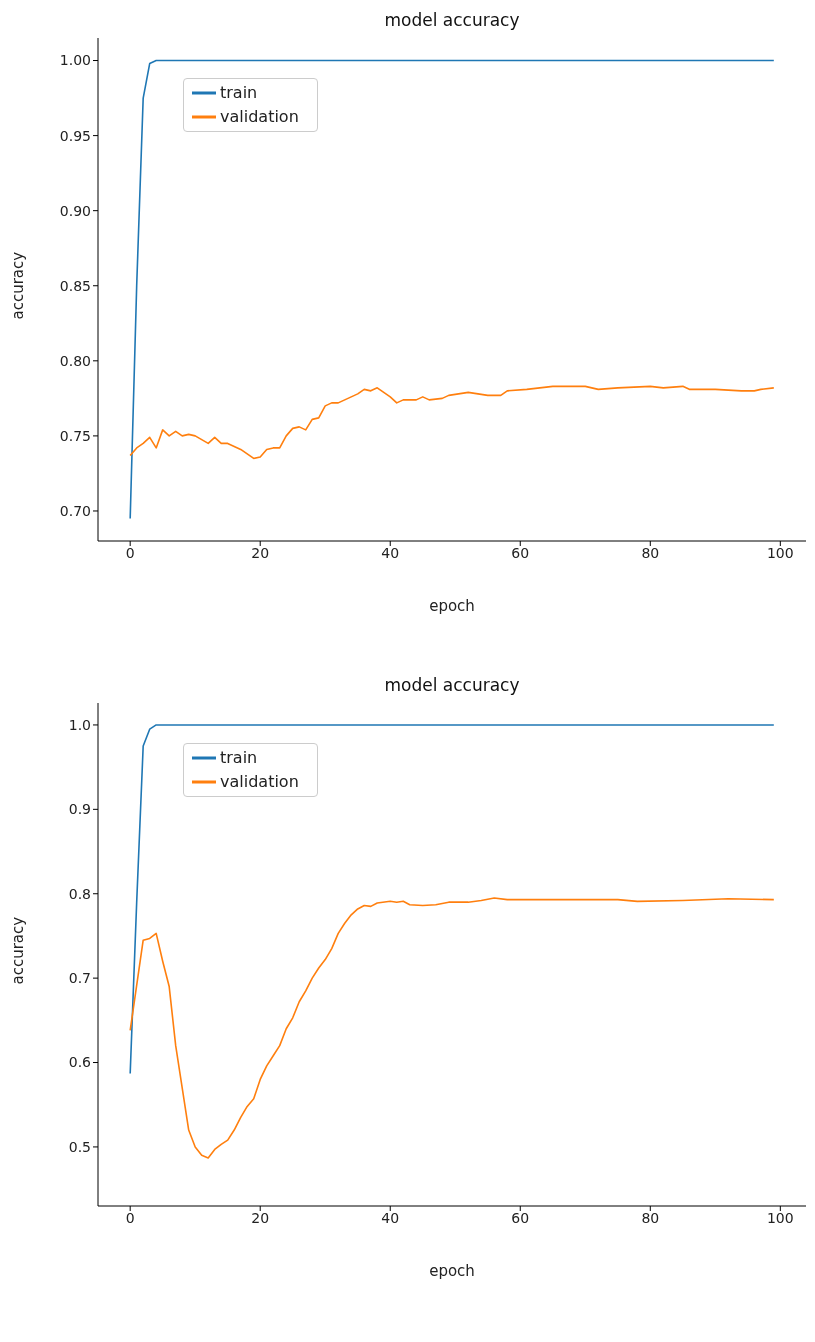  Describe the element at coordinates (75, 135) in the screenshot. I see `y-tick-label: 0.95` at that location.